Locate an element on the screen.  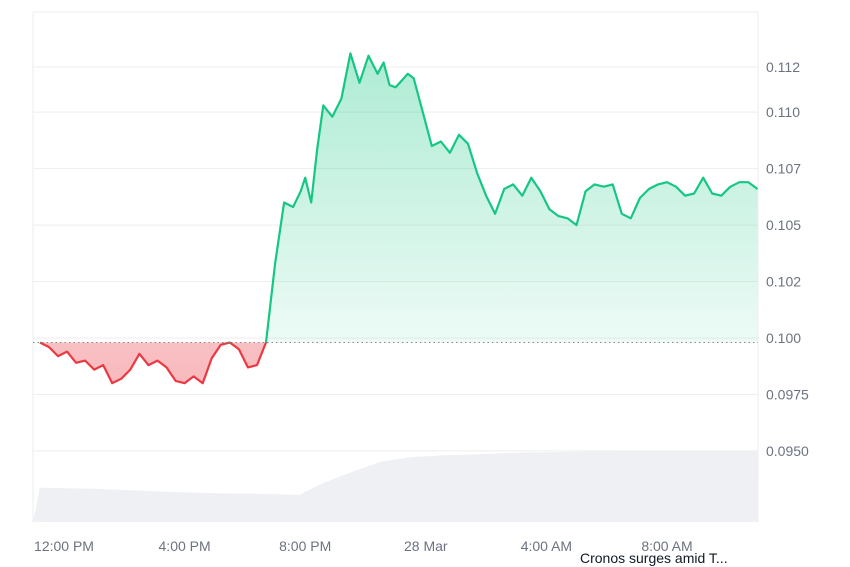
x-tick-label: 4:00 AM is located at coordinates (546, 546).